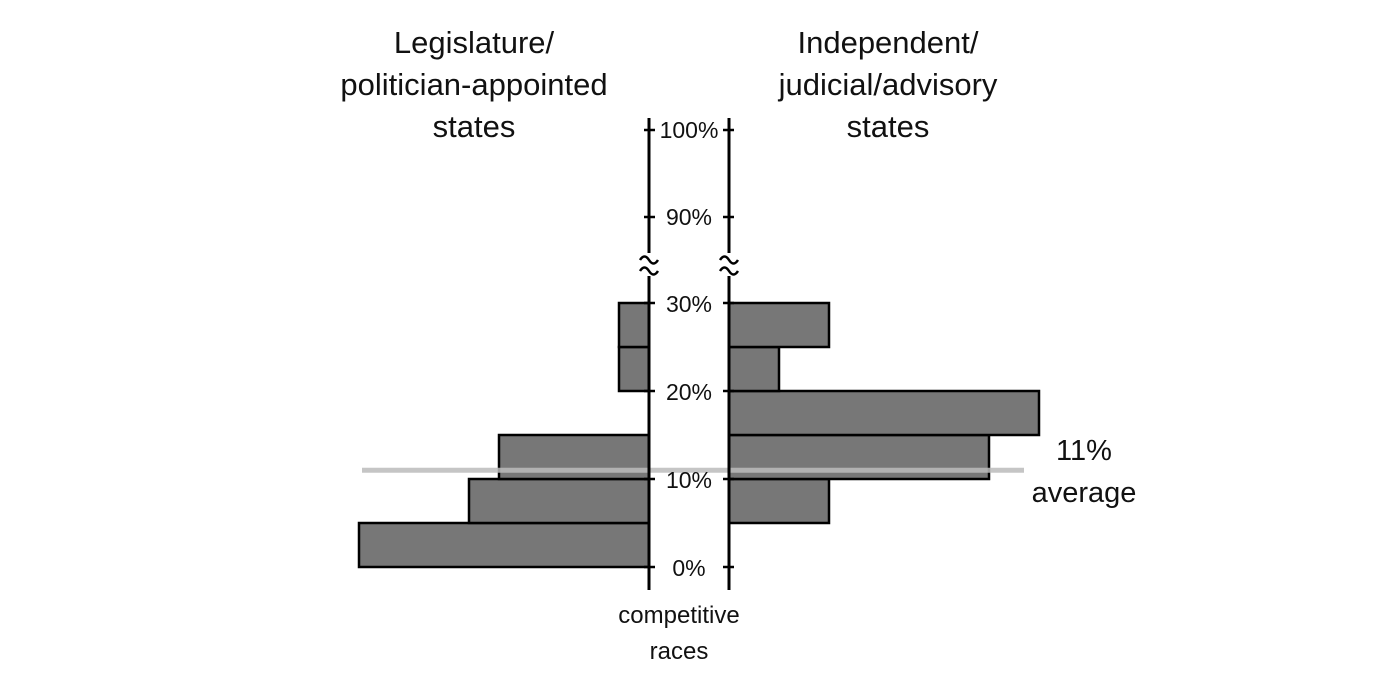 This screenshot has height=673, width=1384. I want to click on left-title-line-2: politician-appointed, so click(473, 84).